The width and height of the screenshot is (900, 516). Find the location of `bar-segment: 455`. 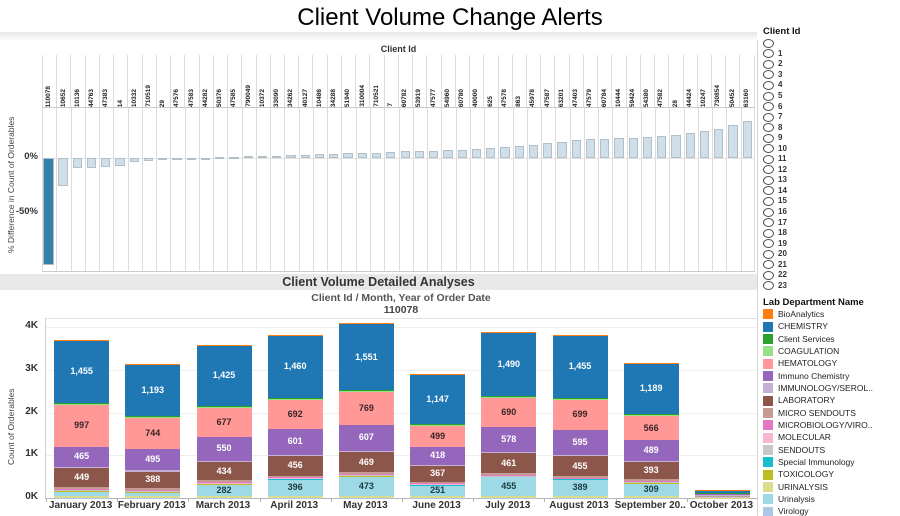

bar-segment: 455 is located at coordinates (509, 486).